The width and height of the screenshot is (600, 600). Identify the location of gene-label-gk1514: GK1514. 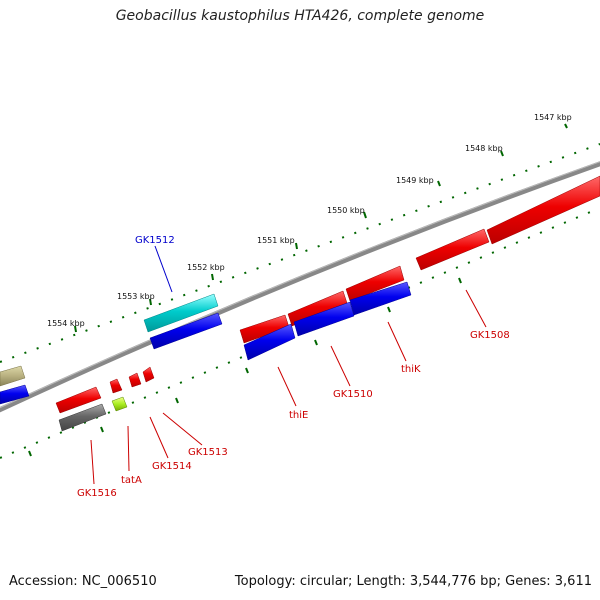
(172, 466).